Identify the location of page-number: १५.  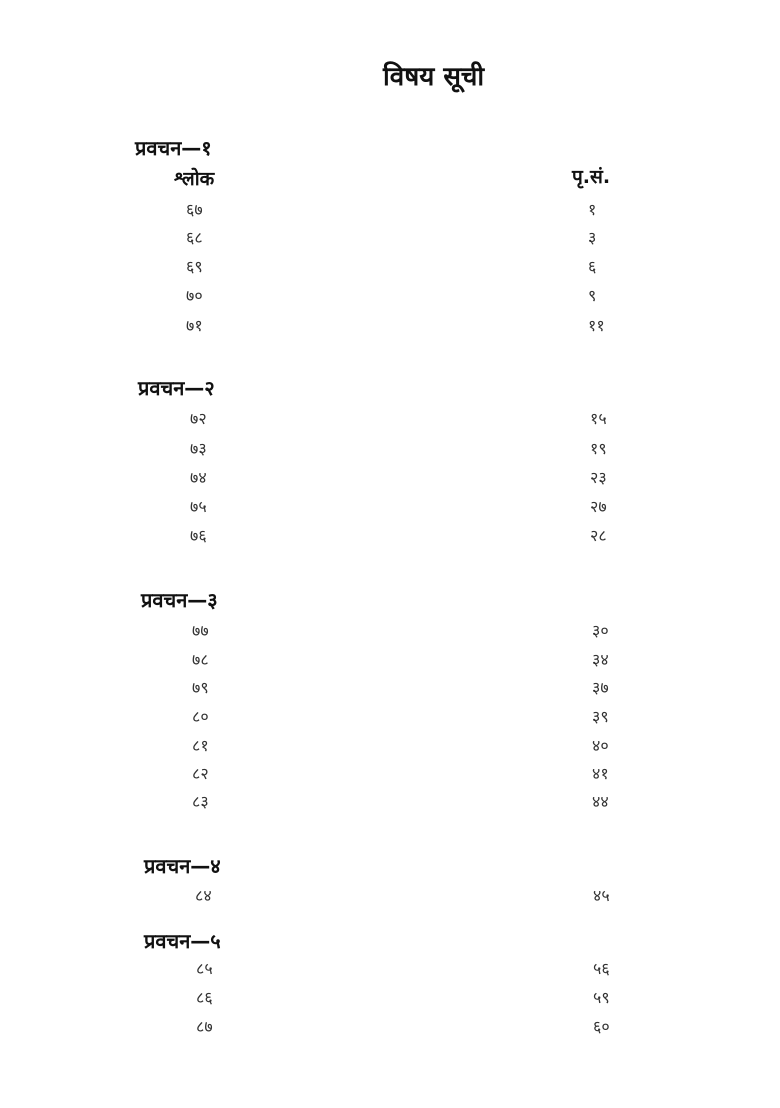
(598, 418).